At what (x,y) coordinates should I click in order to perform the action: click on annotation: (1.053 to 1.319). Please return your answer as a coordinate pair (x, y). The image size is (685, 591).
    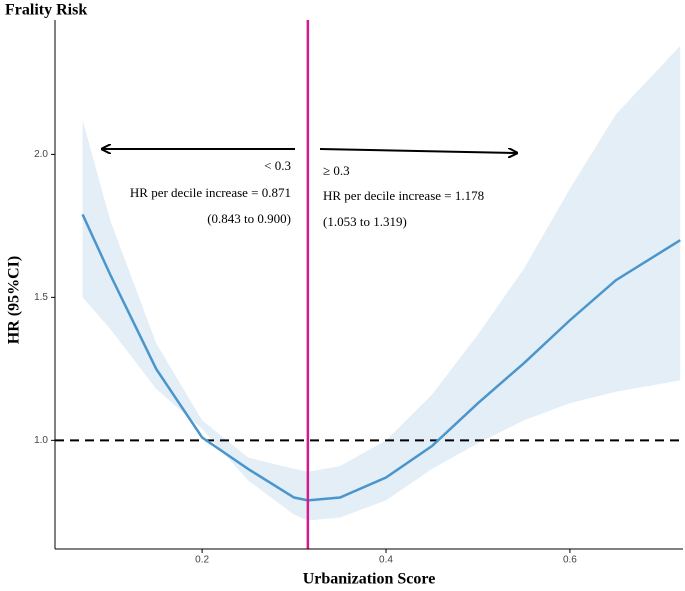
    Looking at the image, I should click on (365, 221).